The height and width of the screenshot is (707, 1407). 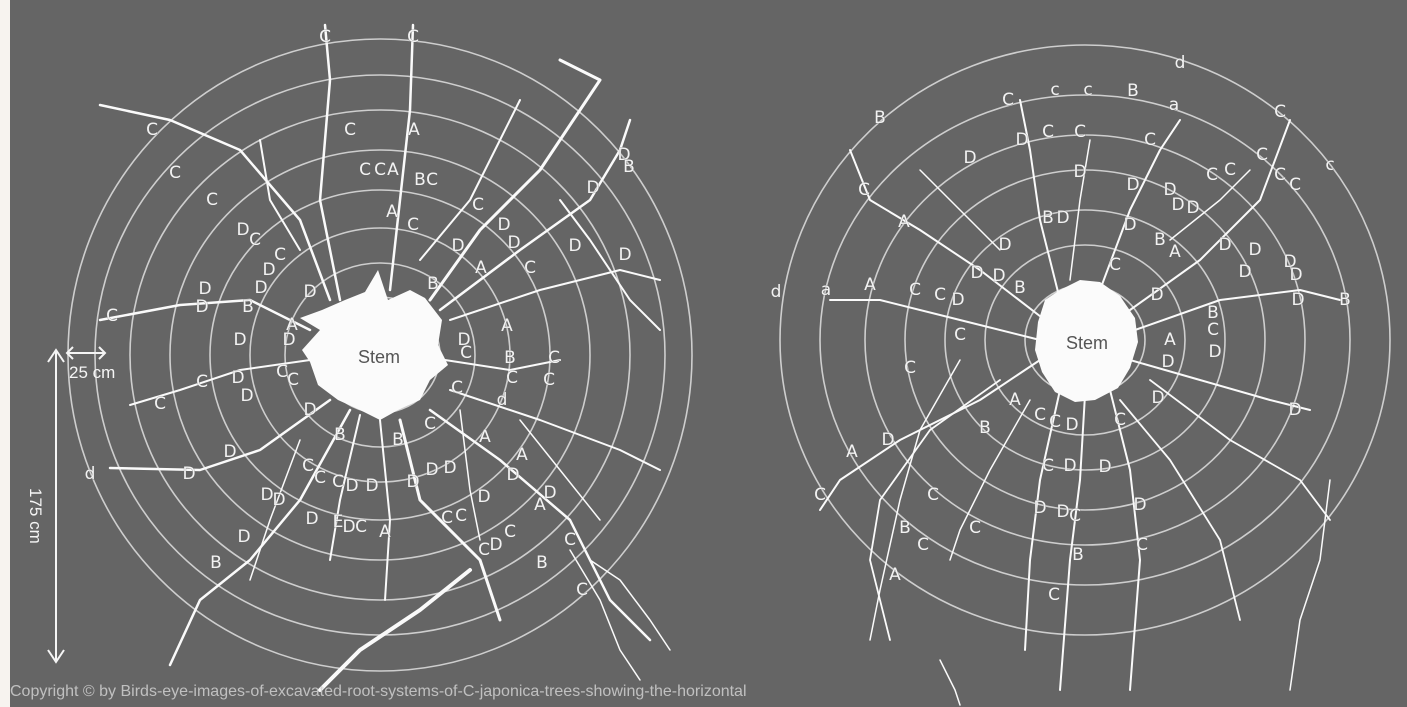 I want to click on left-stem-shape, so click(x=374, y=345).